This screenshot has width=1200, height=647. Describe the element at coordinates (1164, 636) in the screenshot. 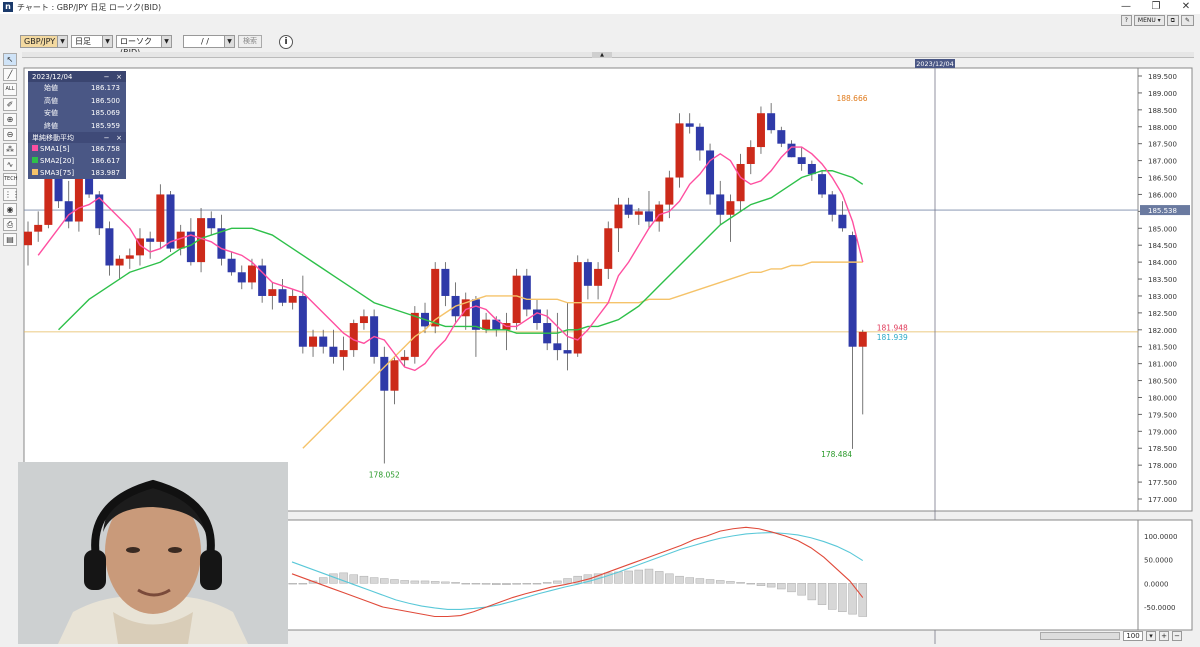

I see `zoom-in-icon: +` at that location.